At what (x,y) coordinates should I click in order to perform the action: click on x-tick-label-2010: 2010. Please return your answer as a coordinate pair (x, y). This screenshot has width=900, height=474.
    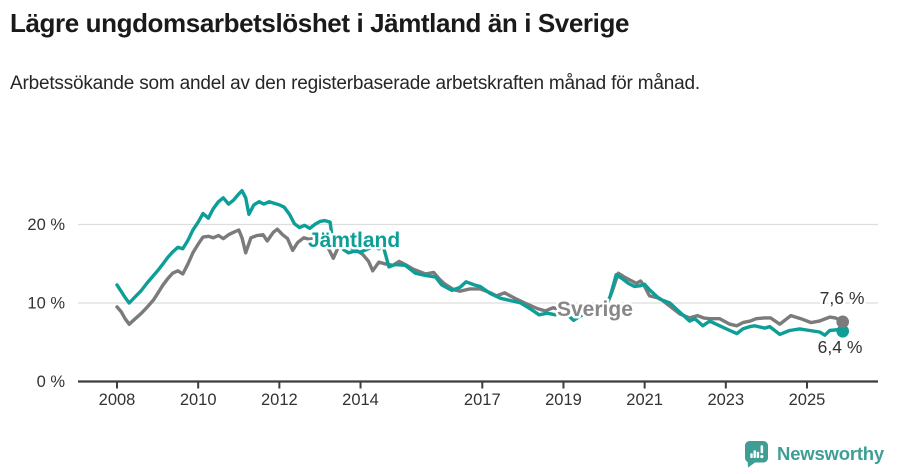
    Looking at the image, I should click on (198, 400).